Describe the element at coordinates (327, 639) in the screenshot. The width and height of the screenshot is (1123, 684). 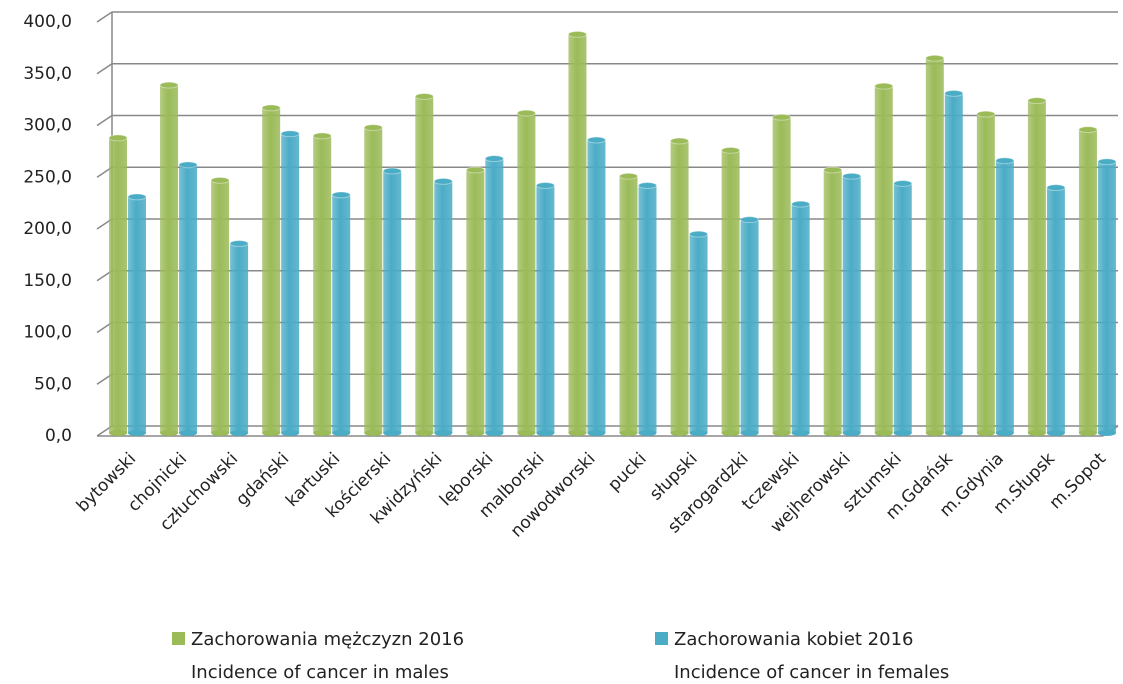
I see `legend-label: Zachorowania mężczyzn 2016` at that location.